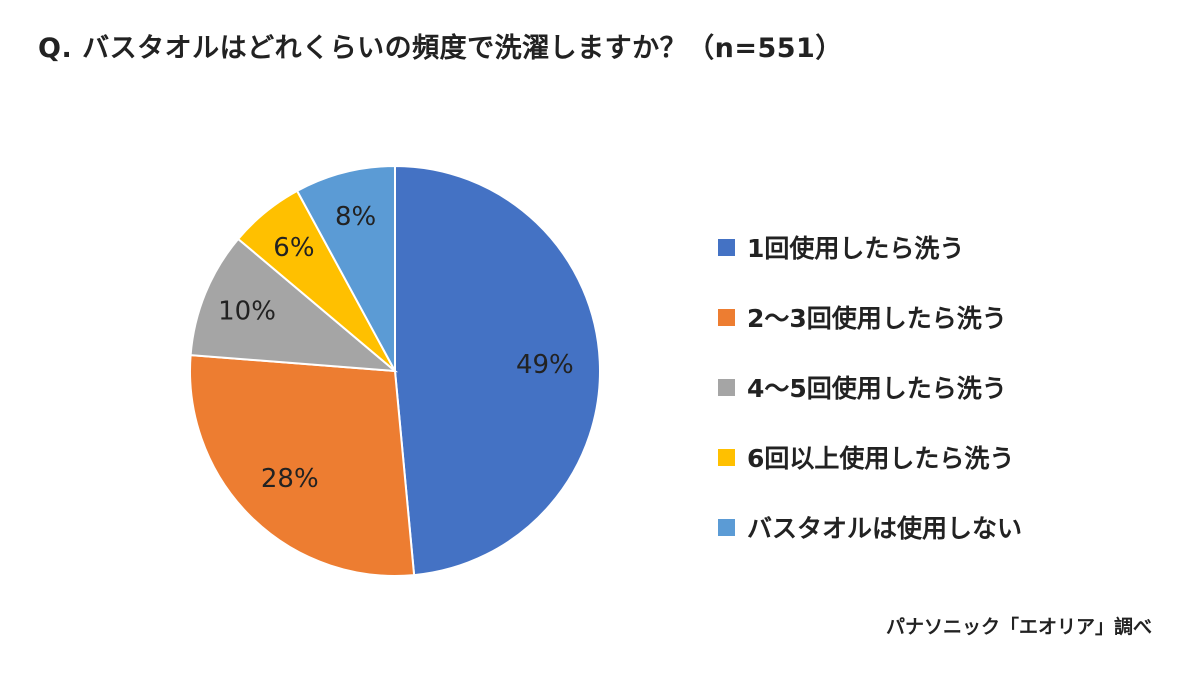 The width and height of the screenshot is (1200, 673). I want to click on data-label-5: 8%, so click(355, 217).